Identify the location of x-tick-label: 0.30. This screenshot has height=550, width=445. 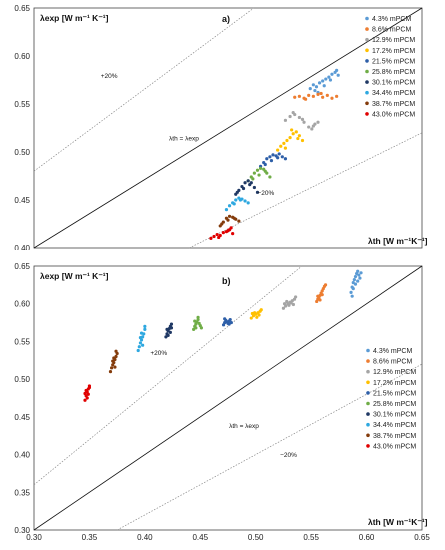
(34, 537).